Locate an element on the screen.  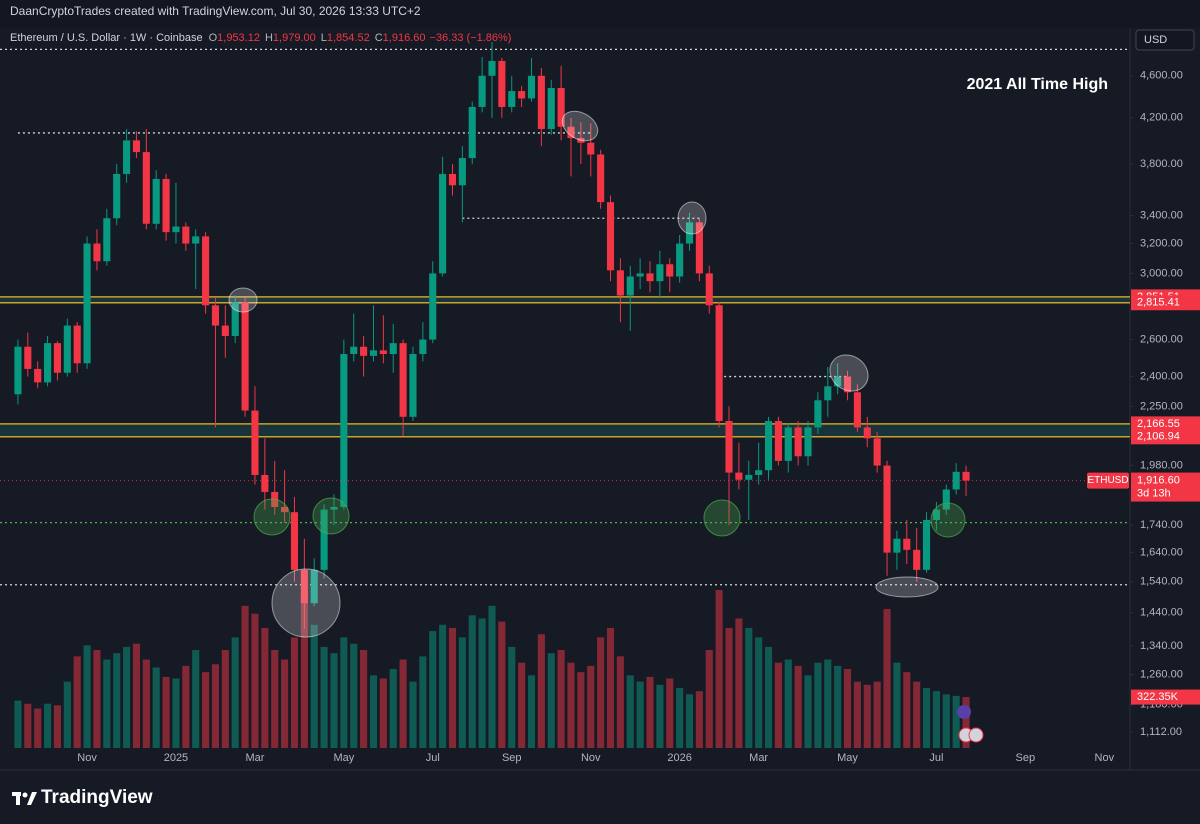
annotation-text: 2021 All Time High is located at coordinates (1037, 84).